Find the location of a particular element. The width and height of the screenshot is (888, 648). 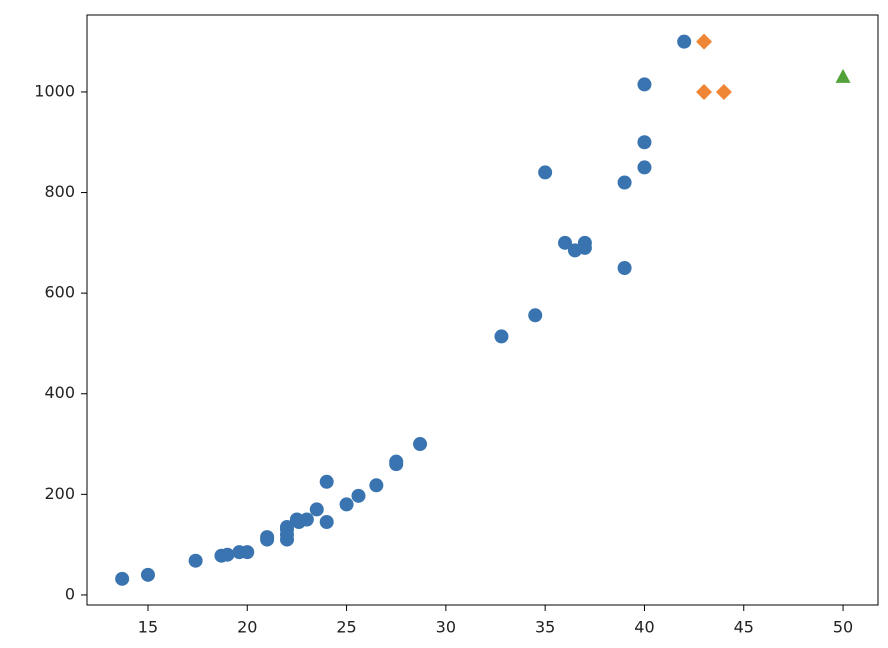

y-tick-label: 800 is located at coordinates (59, 191).